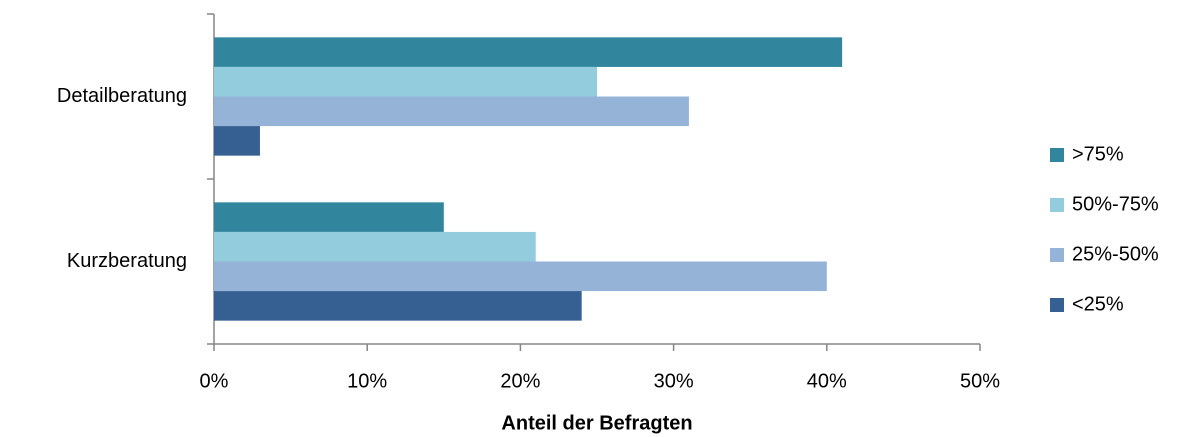 The width and height of the screenshot is (1193, 437). What do you see at coordinates (1098, 154) in the screenshot?
I see `legend-label: >75%` at bounding box center [1098, 154].